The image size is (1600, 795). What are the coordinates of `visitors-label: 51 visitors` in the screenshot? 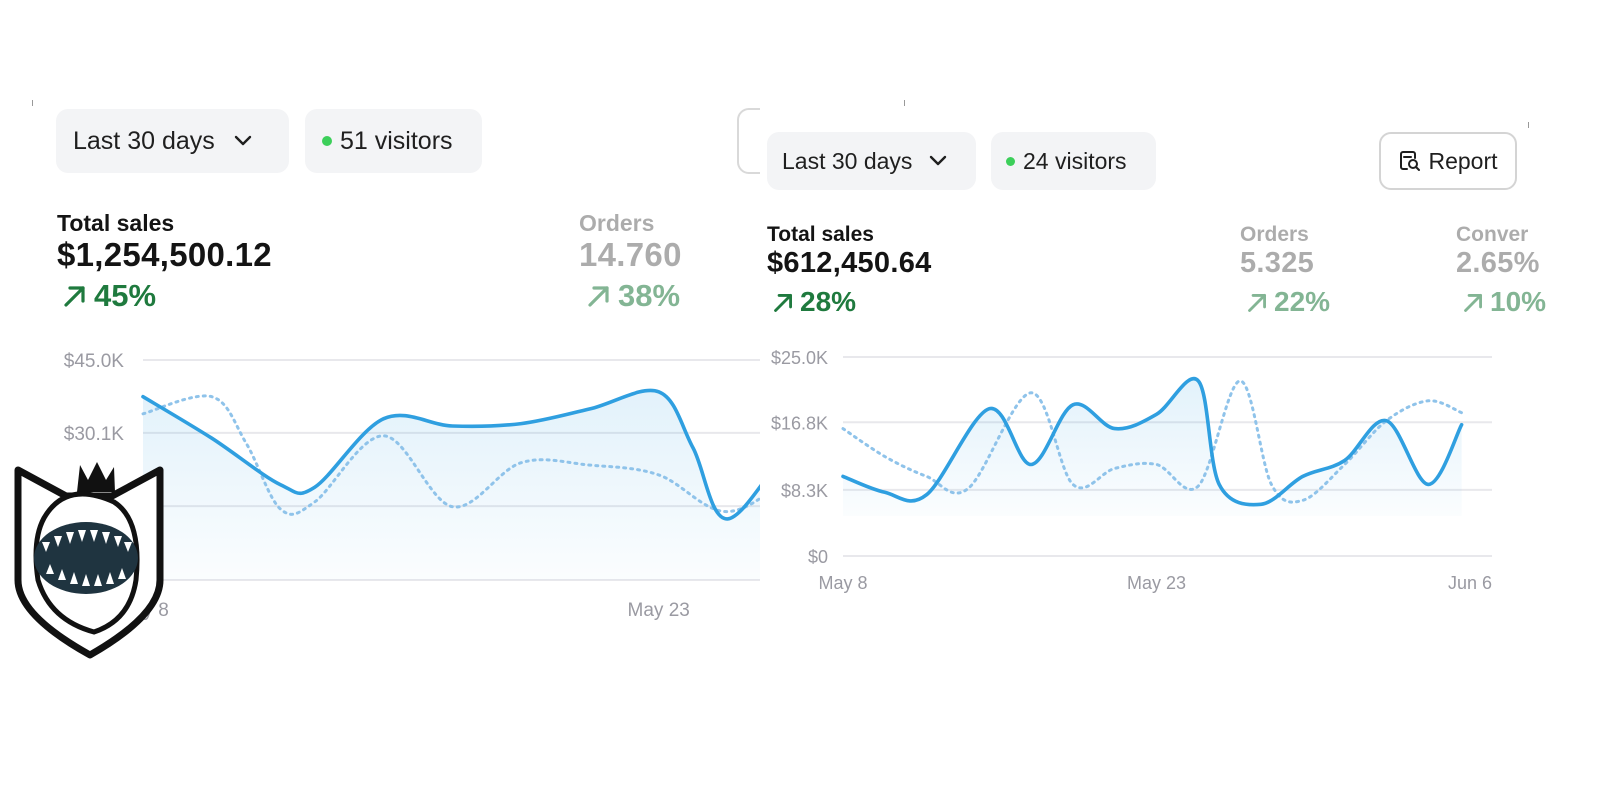 It's located at (396, 140).